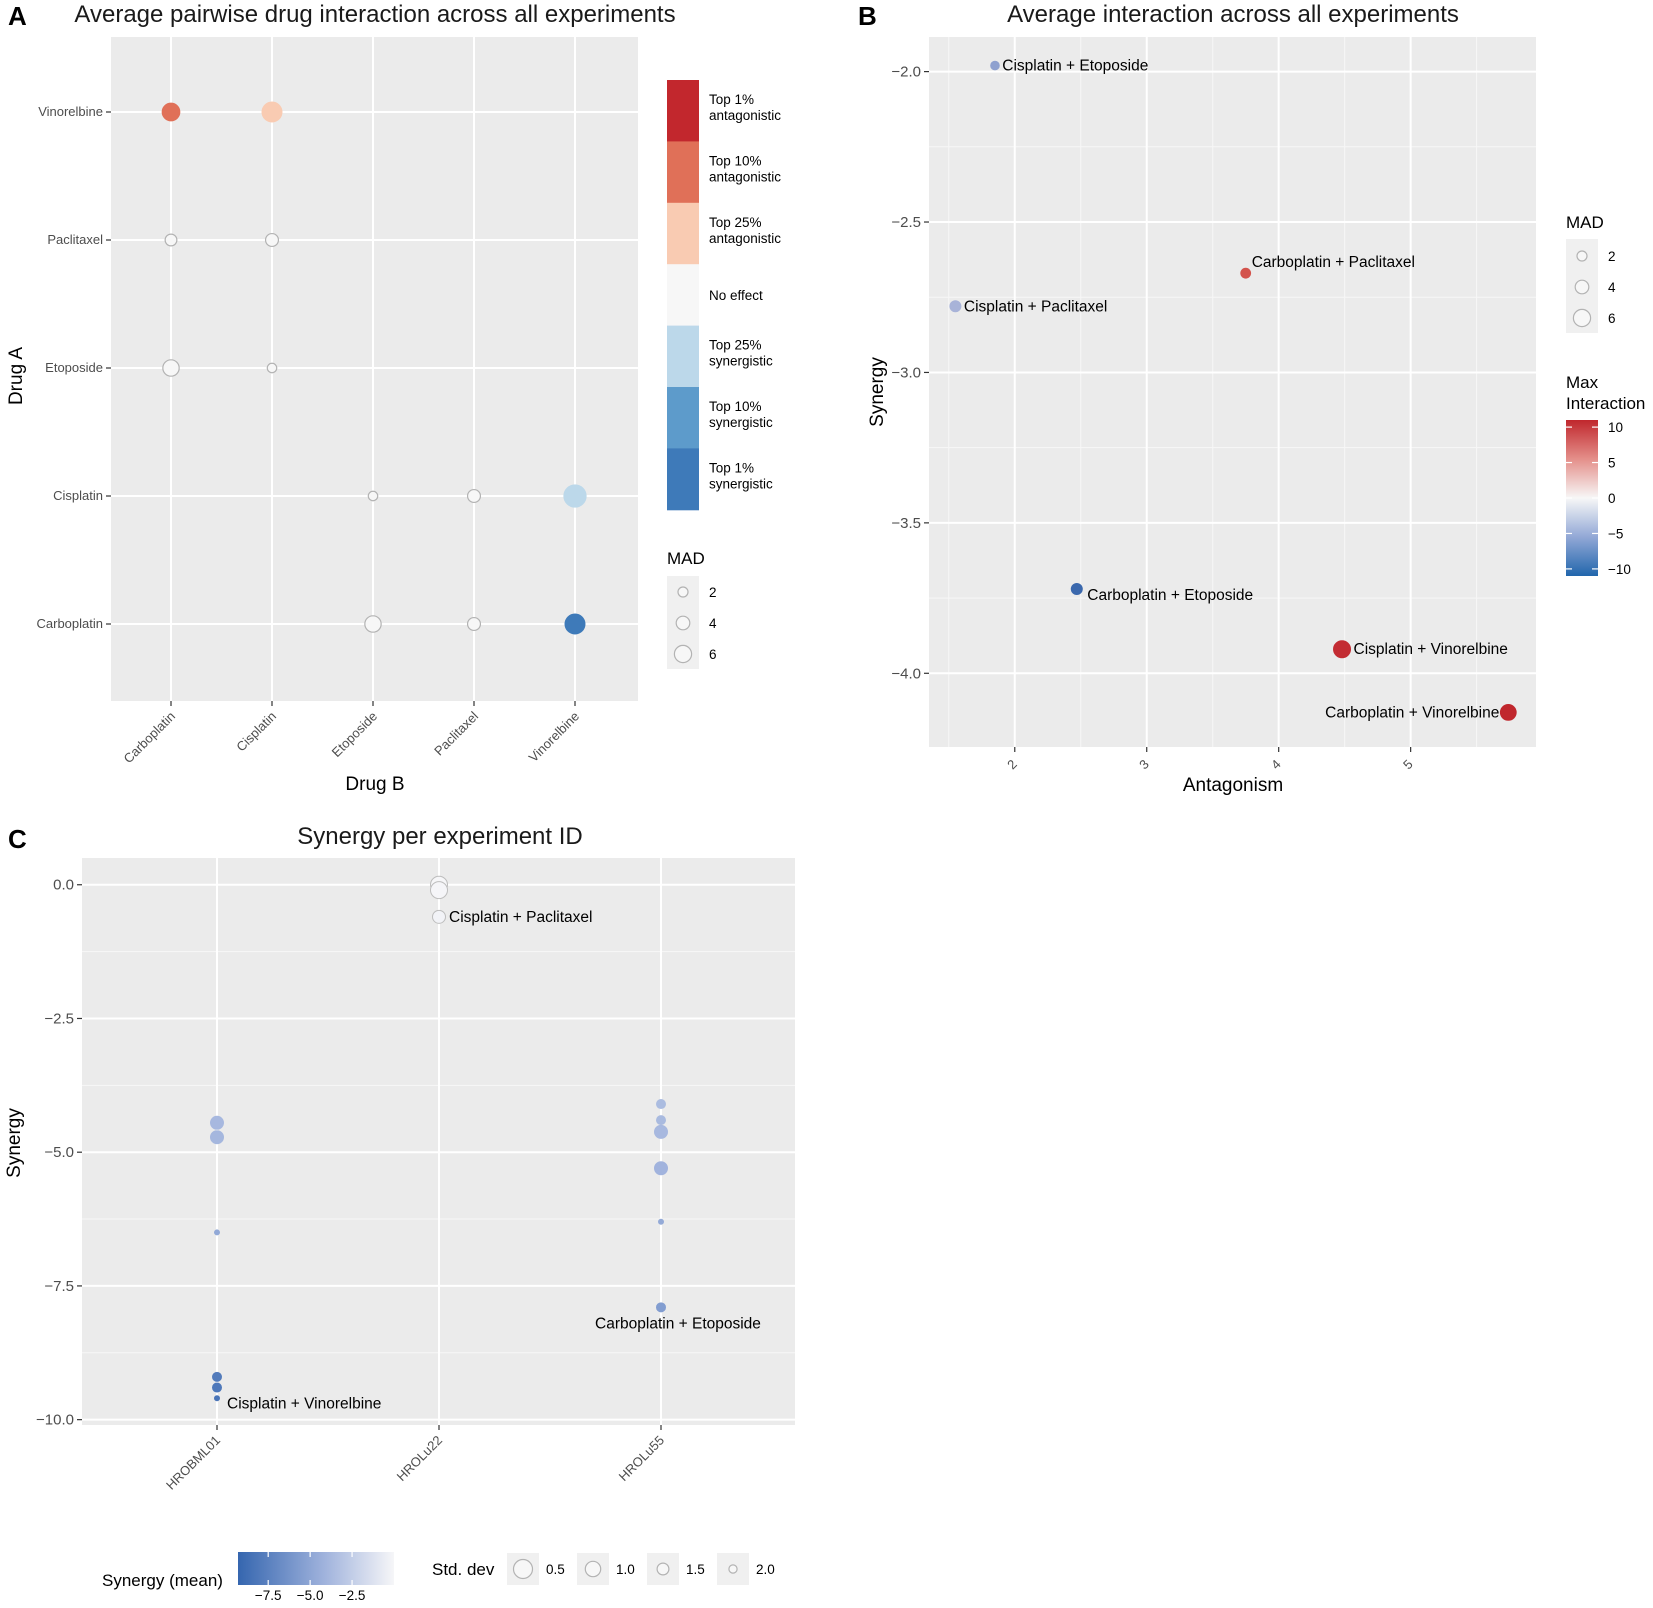 The height and width of the screenshot is (1608, 1653). I want to click on legend-label-top25-synergistic-line2: synergistic, so click(741, 361).